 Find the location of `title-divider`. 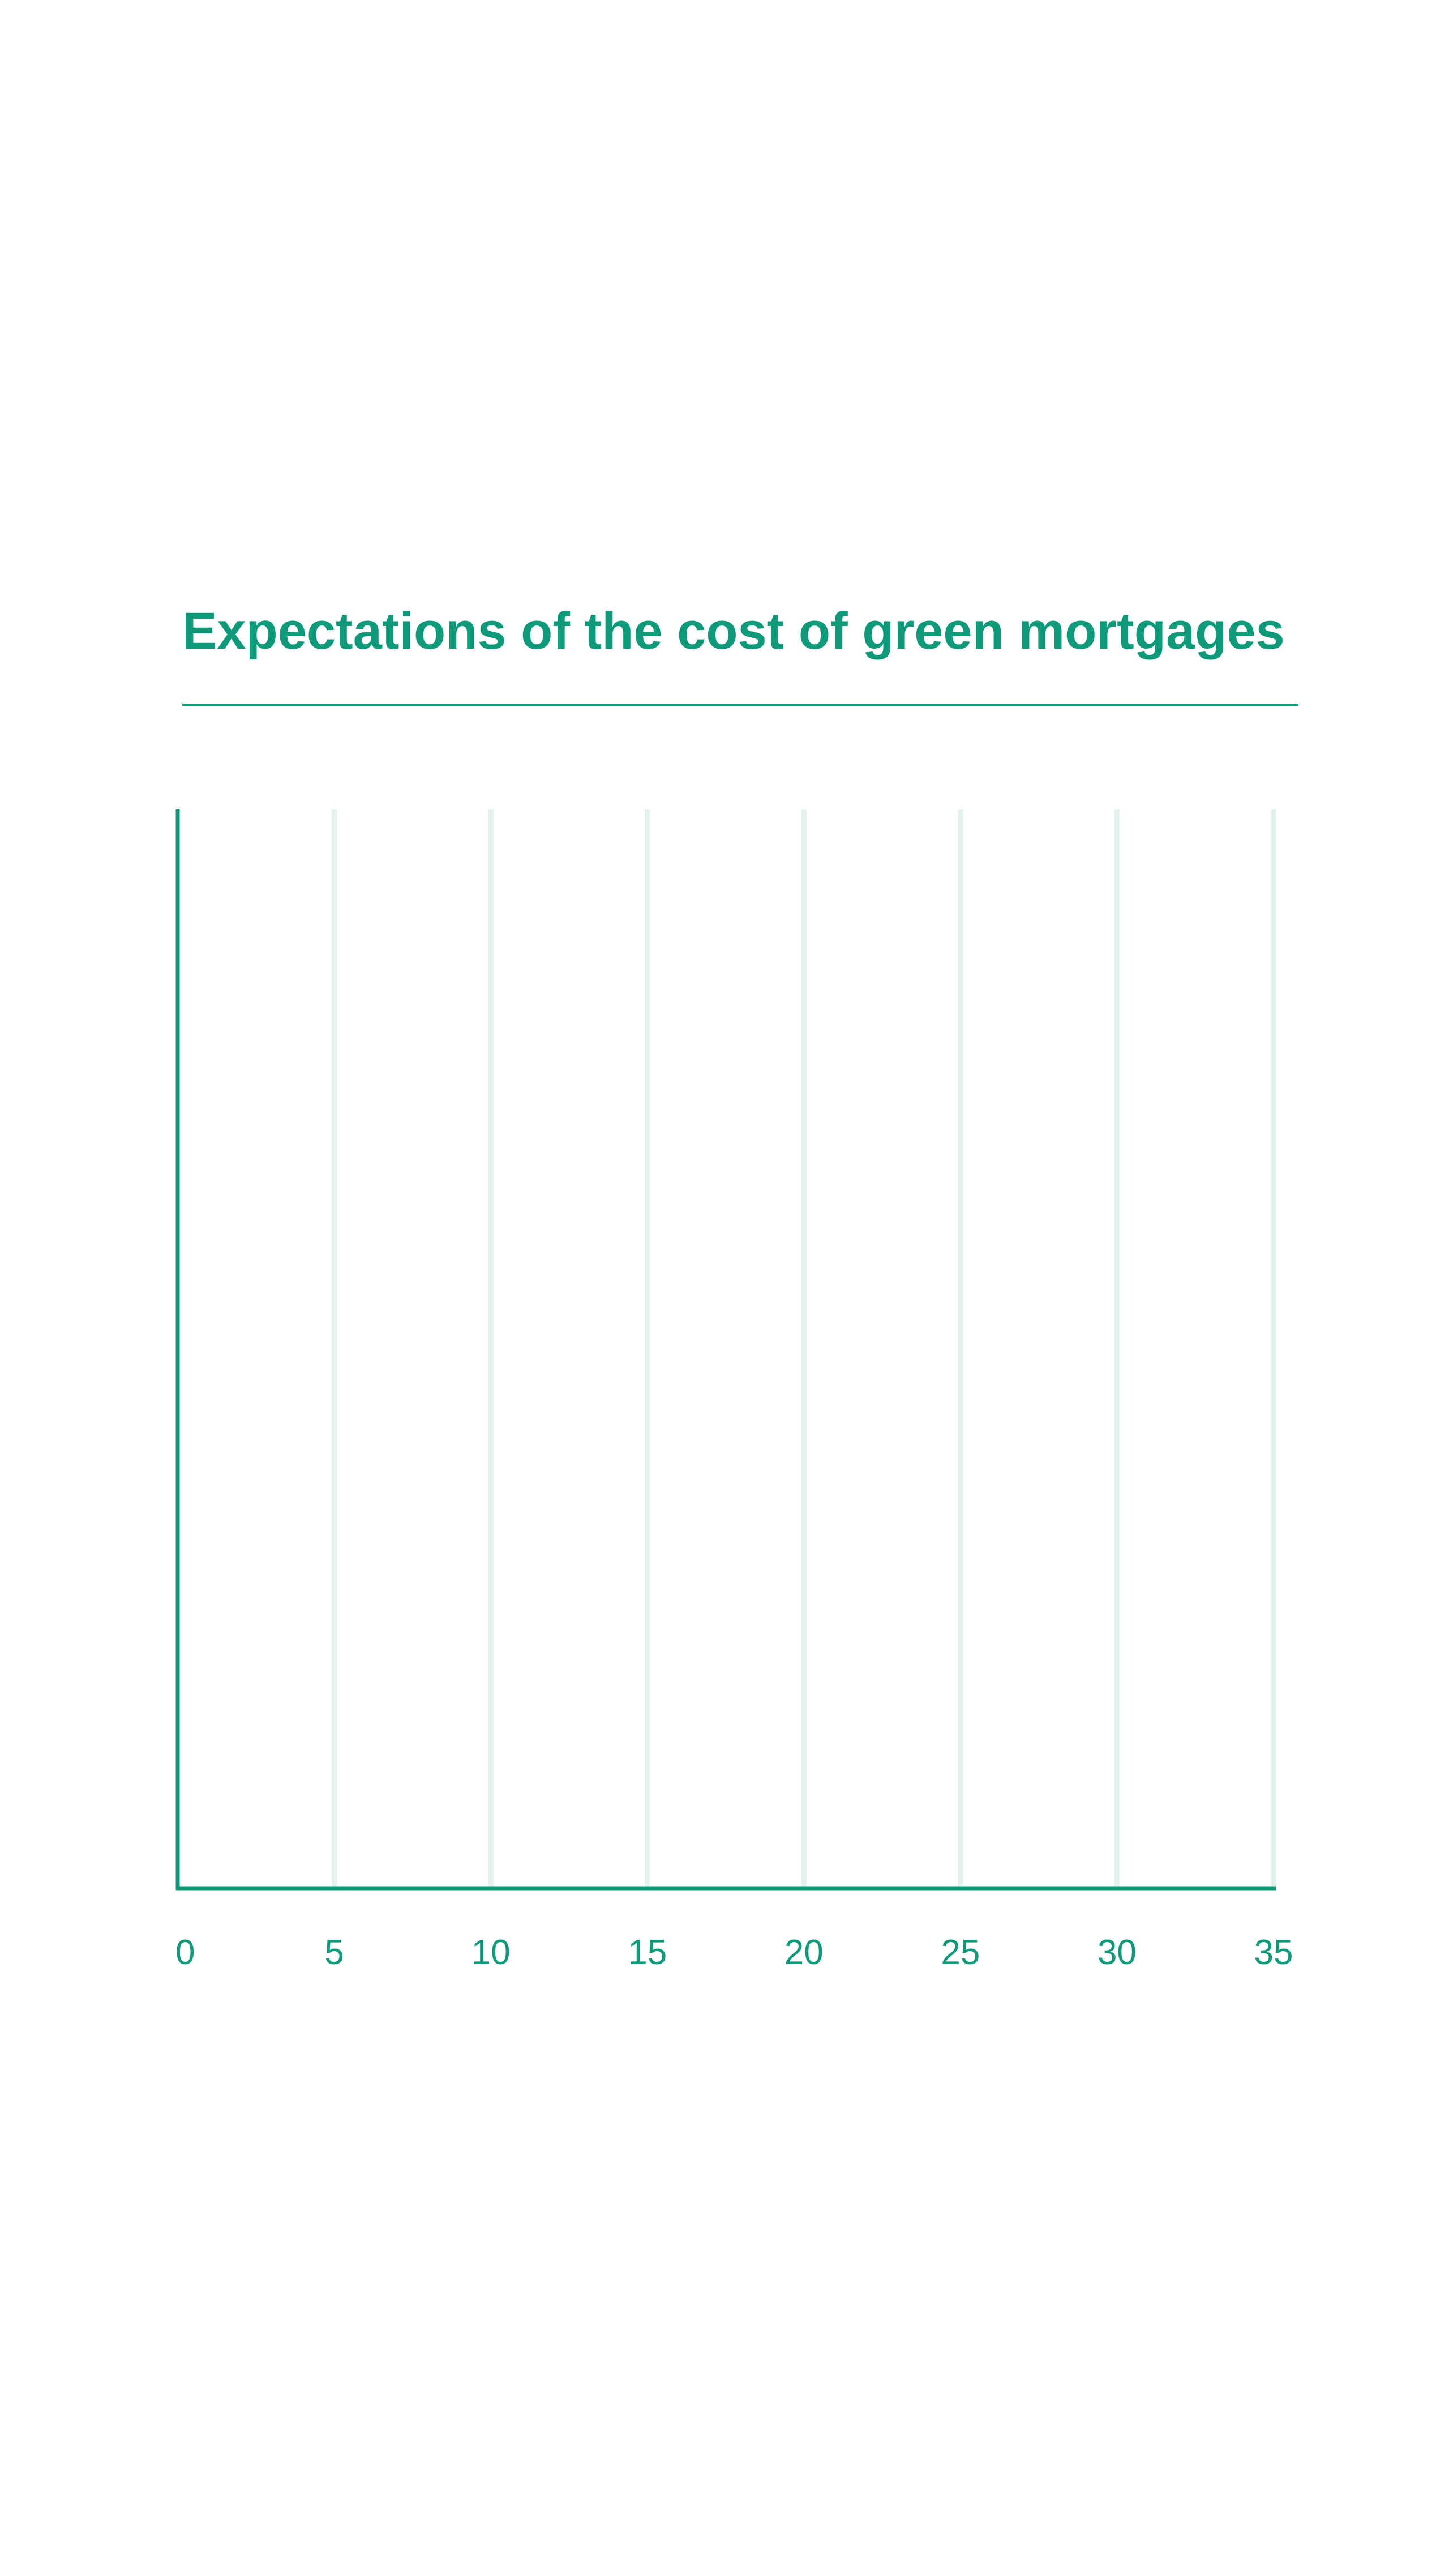

title-divider is located at coordinates (740, 705).